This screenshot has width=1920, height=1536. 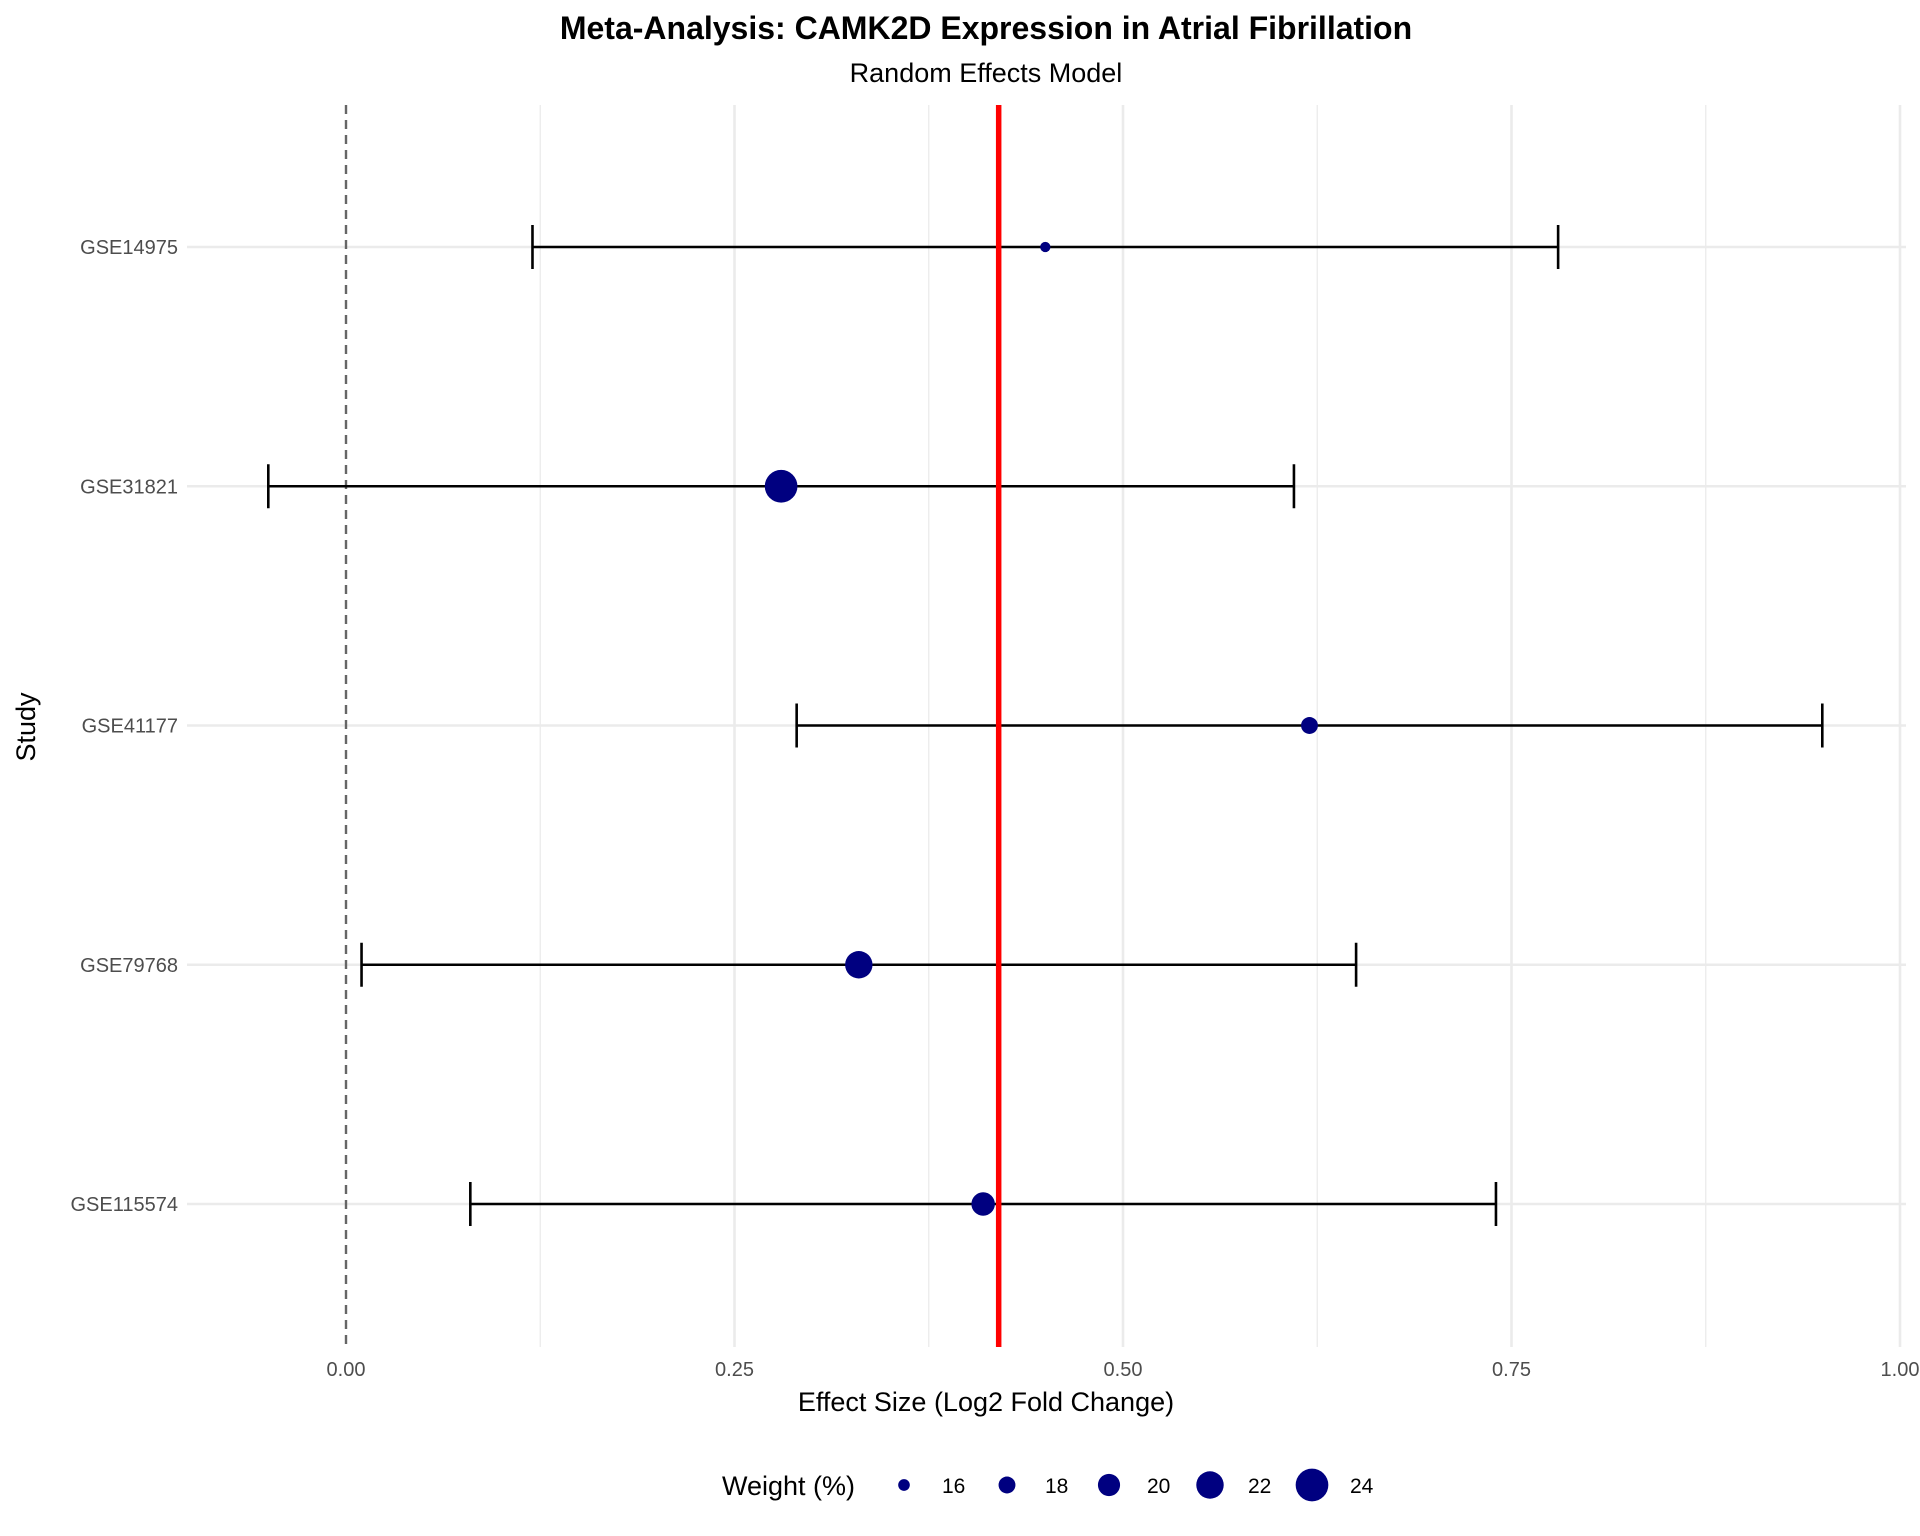 What do you see at coordinates (1056, 1486) in the screenshot?
I see `legend-label: 18` at bounding box center [1056, 1486].